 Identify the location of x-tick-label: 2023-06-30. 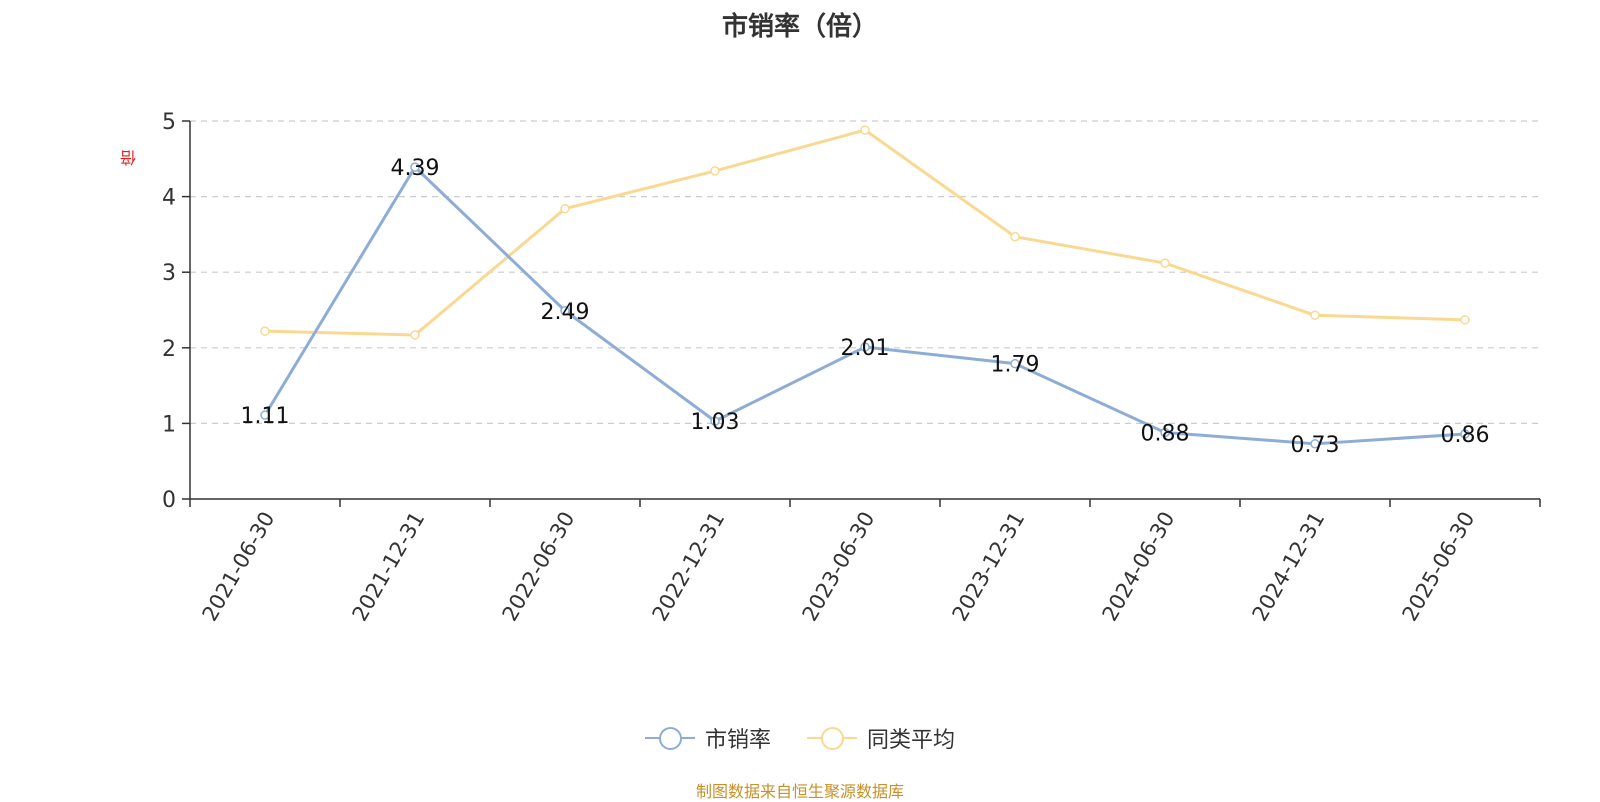
(839, 567).